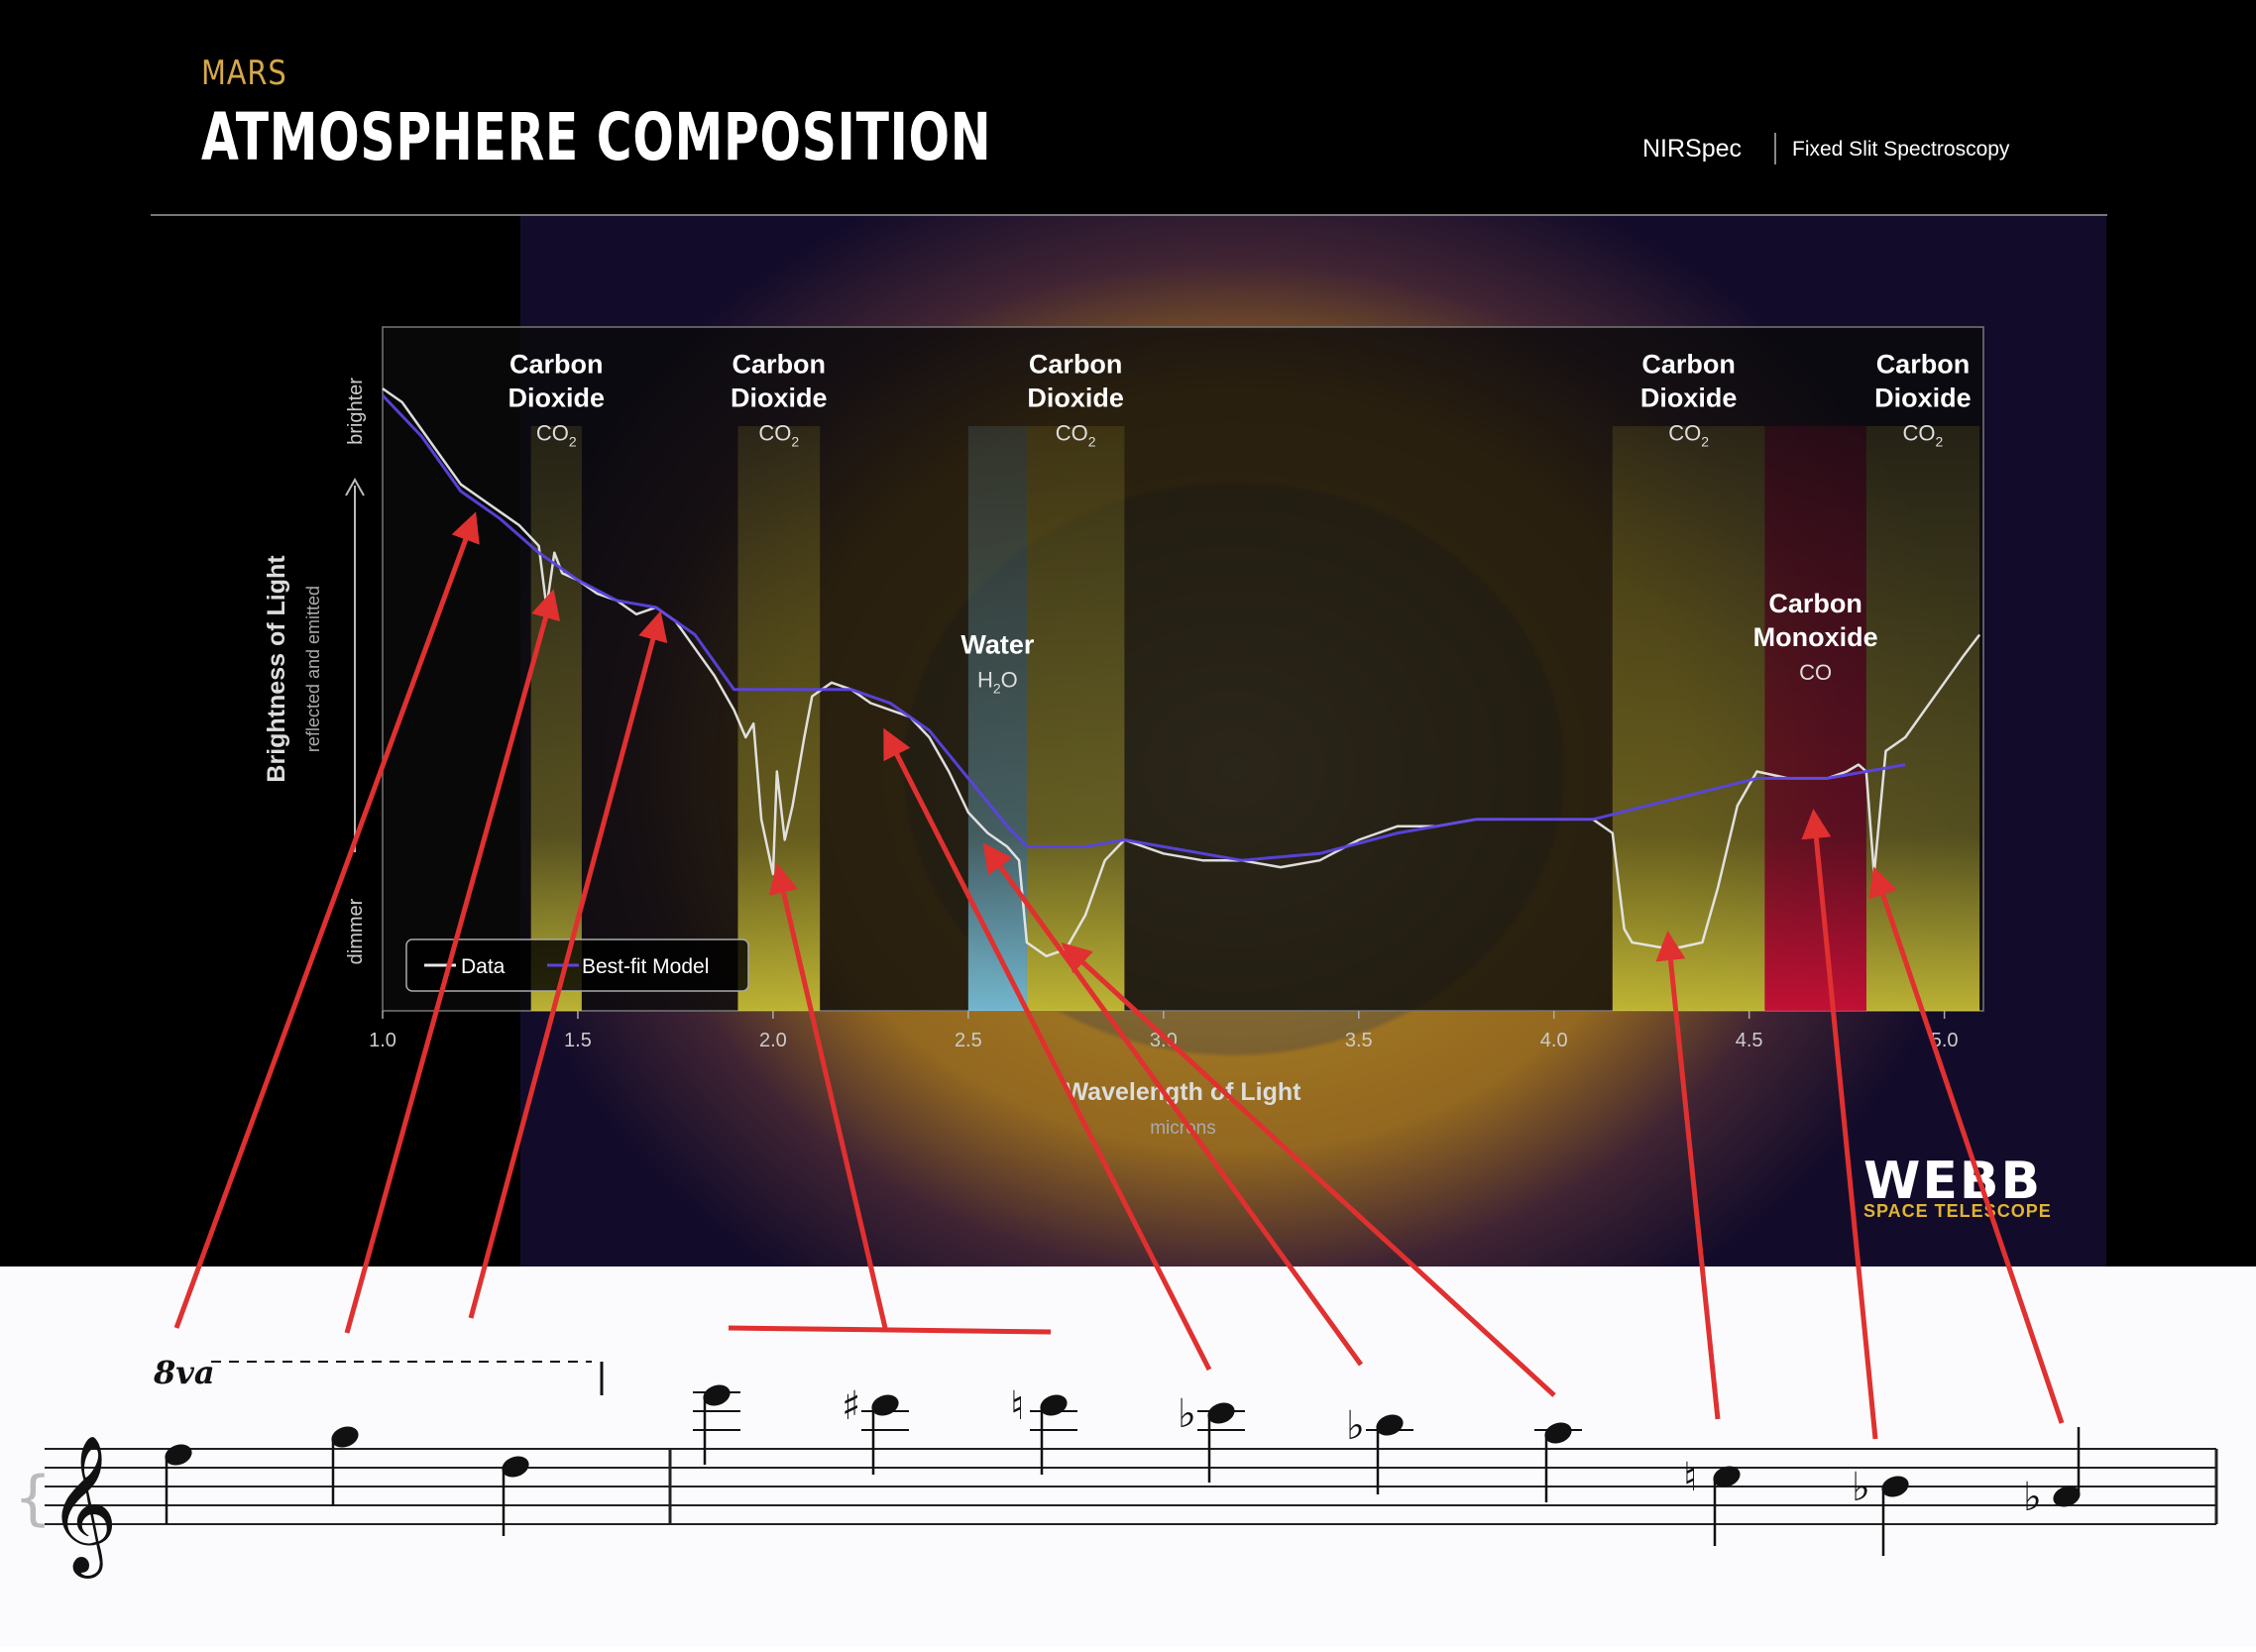  What do you see at coordinates (1750, 1040) in the screenshot?
I see `x-tick-label: 4.5` at bounding box center [1750, 1040].